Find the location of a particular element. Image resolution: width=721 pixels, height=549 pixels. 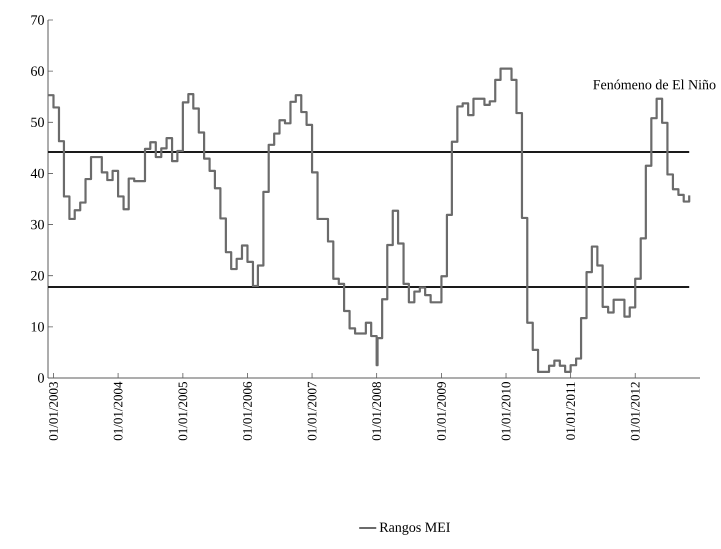

legend-label: Rangos MEI is located at coordinates (415, 528).